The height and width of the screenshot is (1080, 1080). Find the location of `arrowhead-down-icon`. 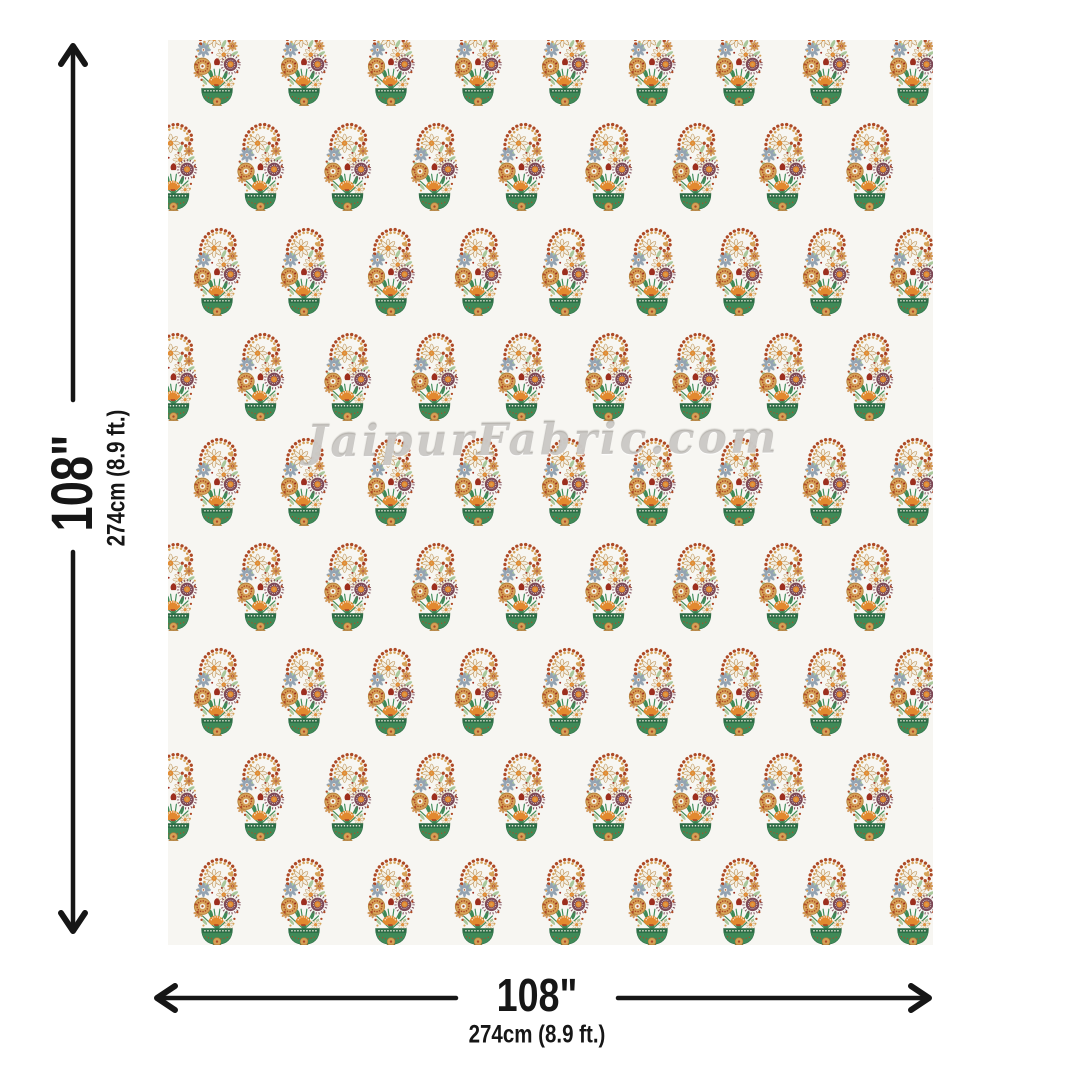

arrowhead-down-icon is located at coordinates (73, 922).